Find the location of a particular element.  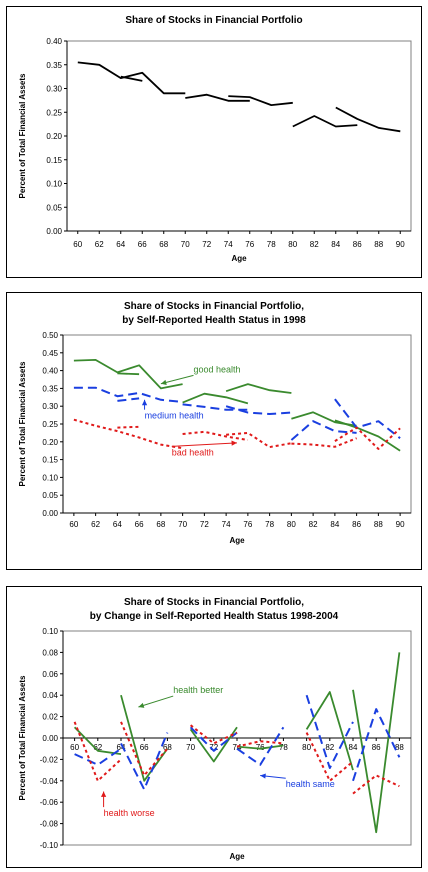

y-tick-label: 0.30 is located at coordinates (50, 406).